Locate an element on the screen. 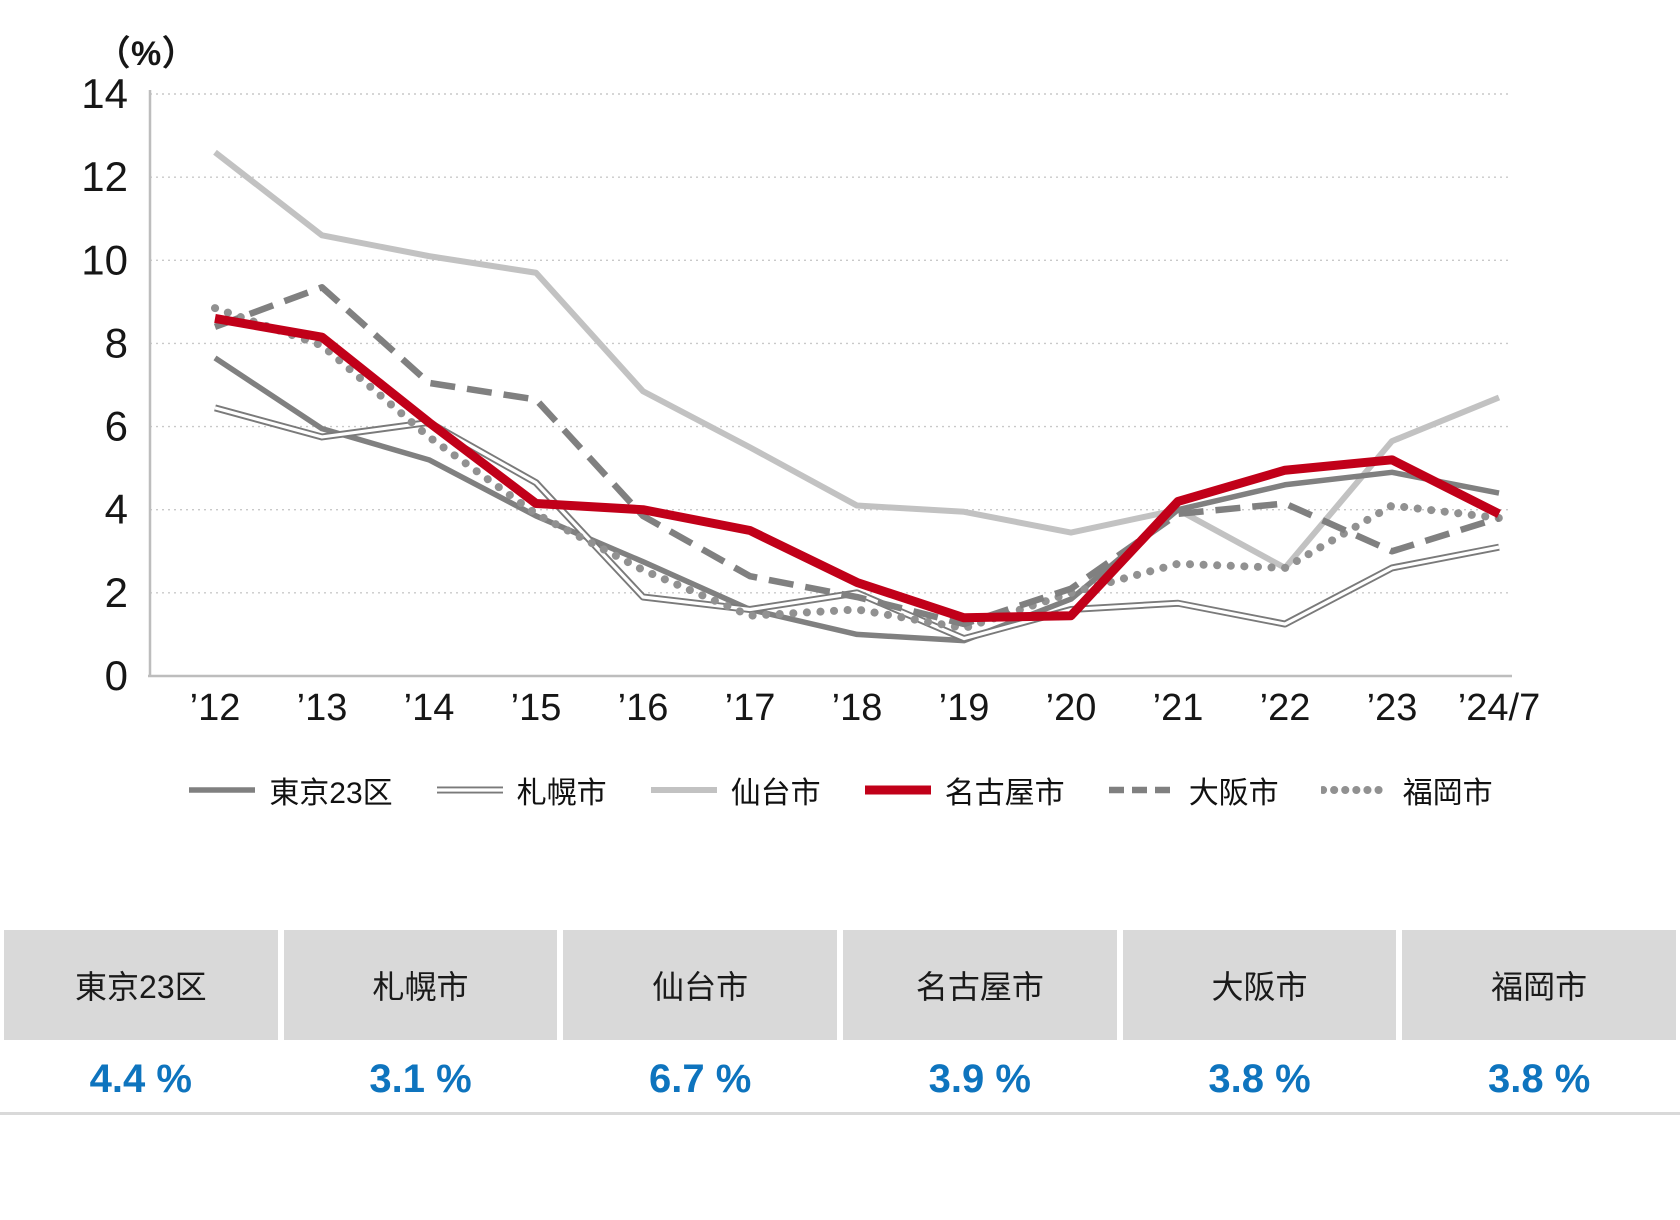  legend-item-nagoya: 名古屋市 is located at coordinates (964, 790).